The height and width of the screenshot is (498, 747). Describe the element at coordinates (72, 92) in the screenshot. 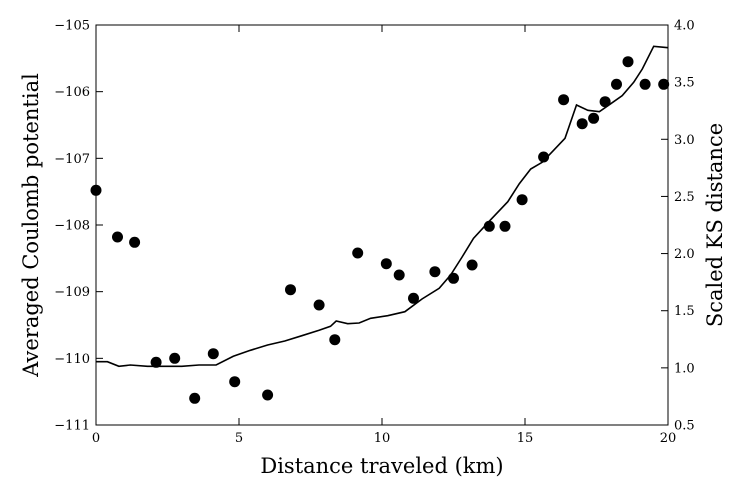

I see `y-left-tick-label: −106` at that location.